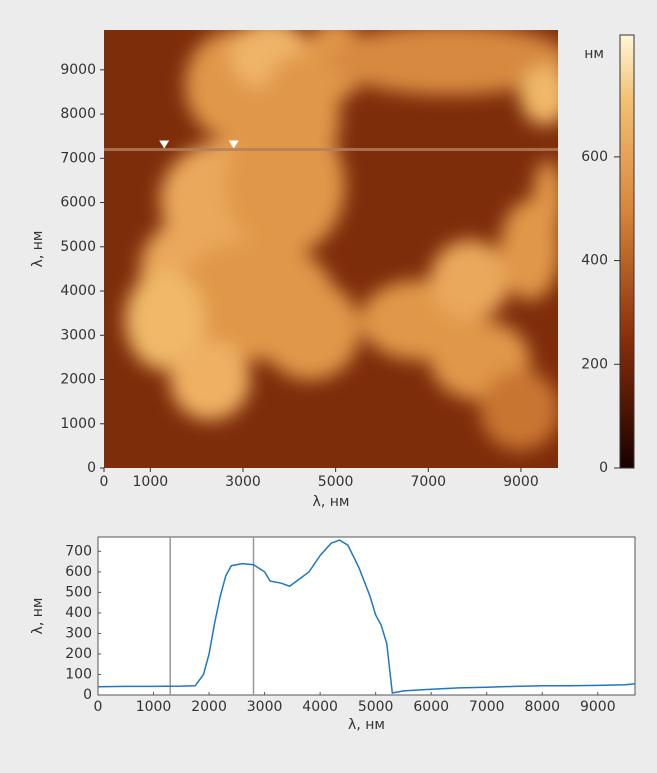  What do you see at coordinates (603, 468) in the screenshot?
I see `colorbar-tick-label: 0` at bounding box center [603, 468].